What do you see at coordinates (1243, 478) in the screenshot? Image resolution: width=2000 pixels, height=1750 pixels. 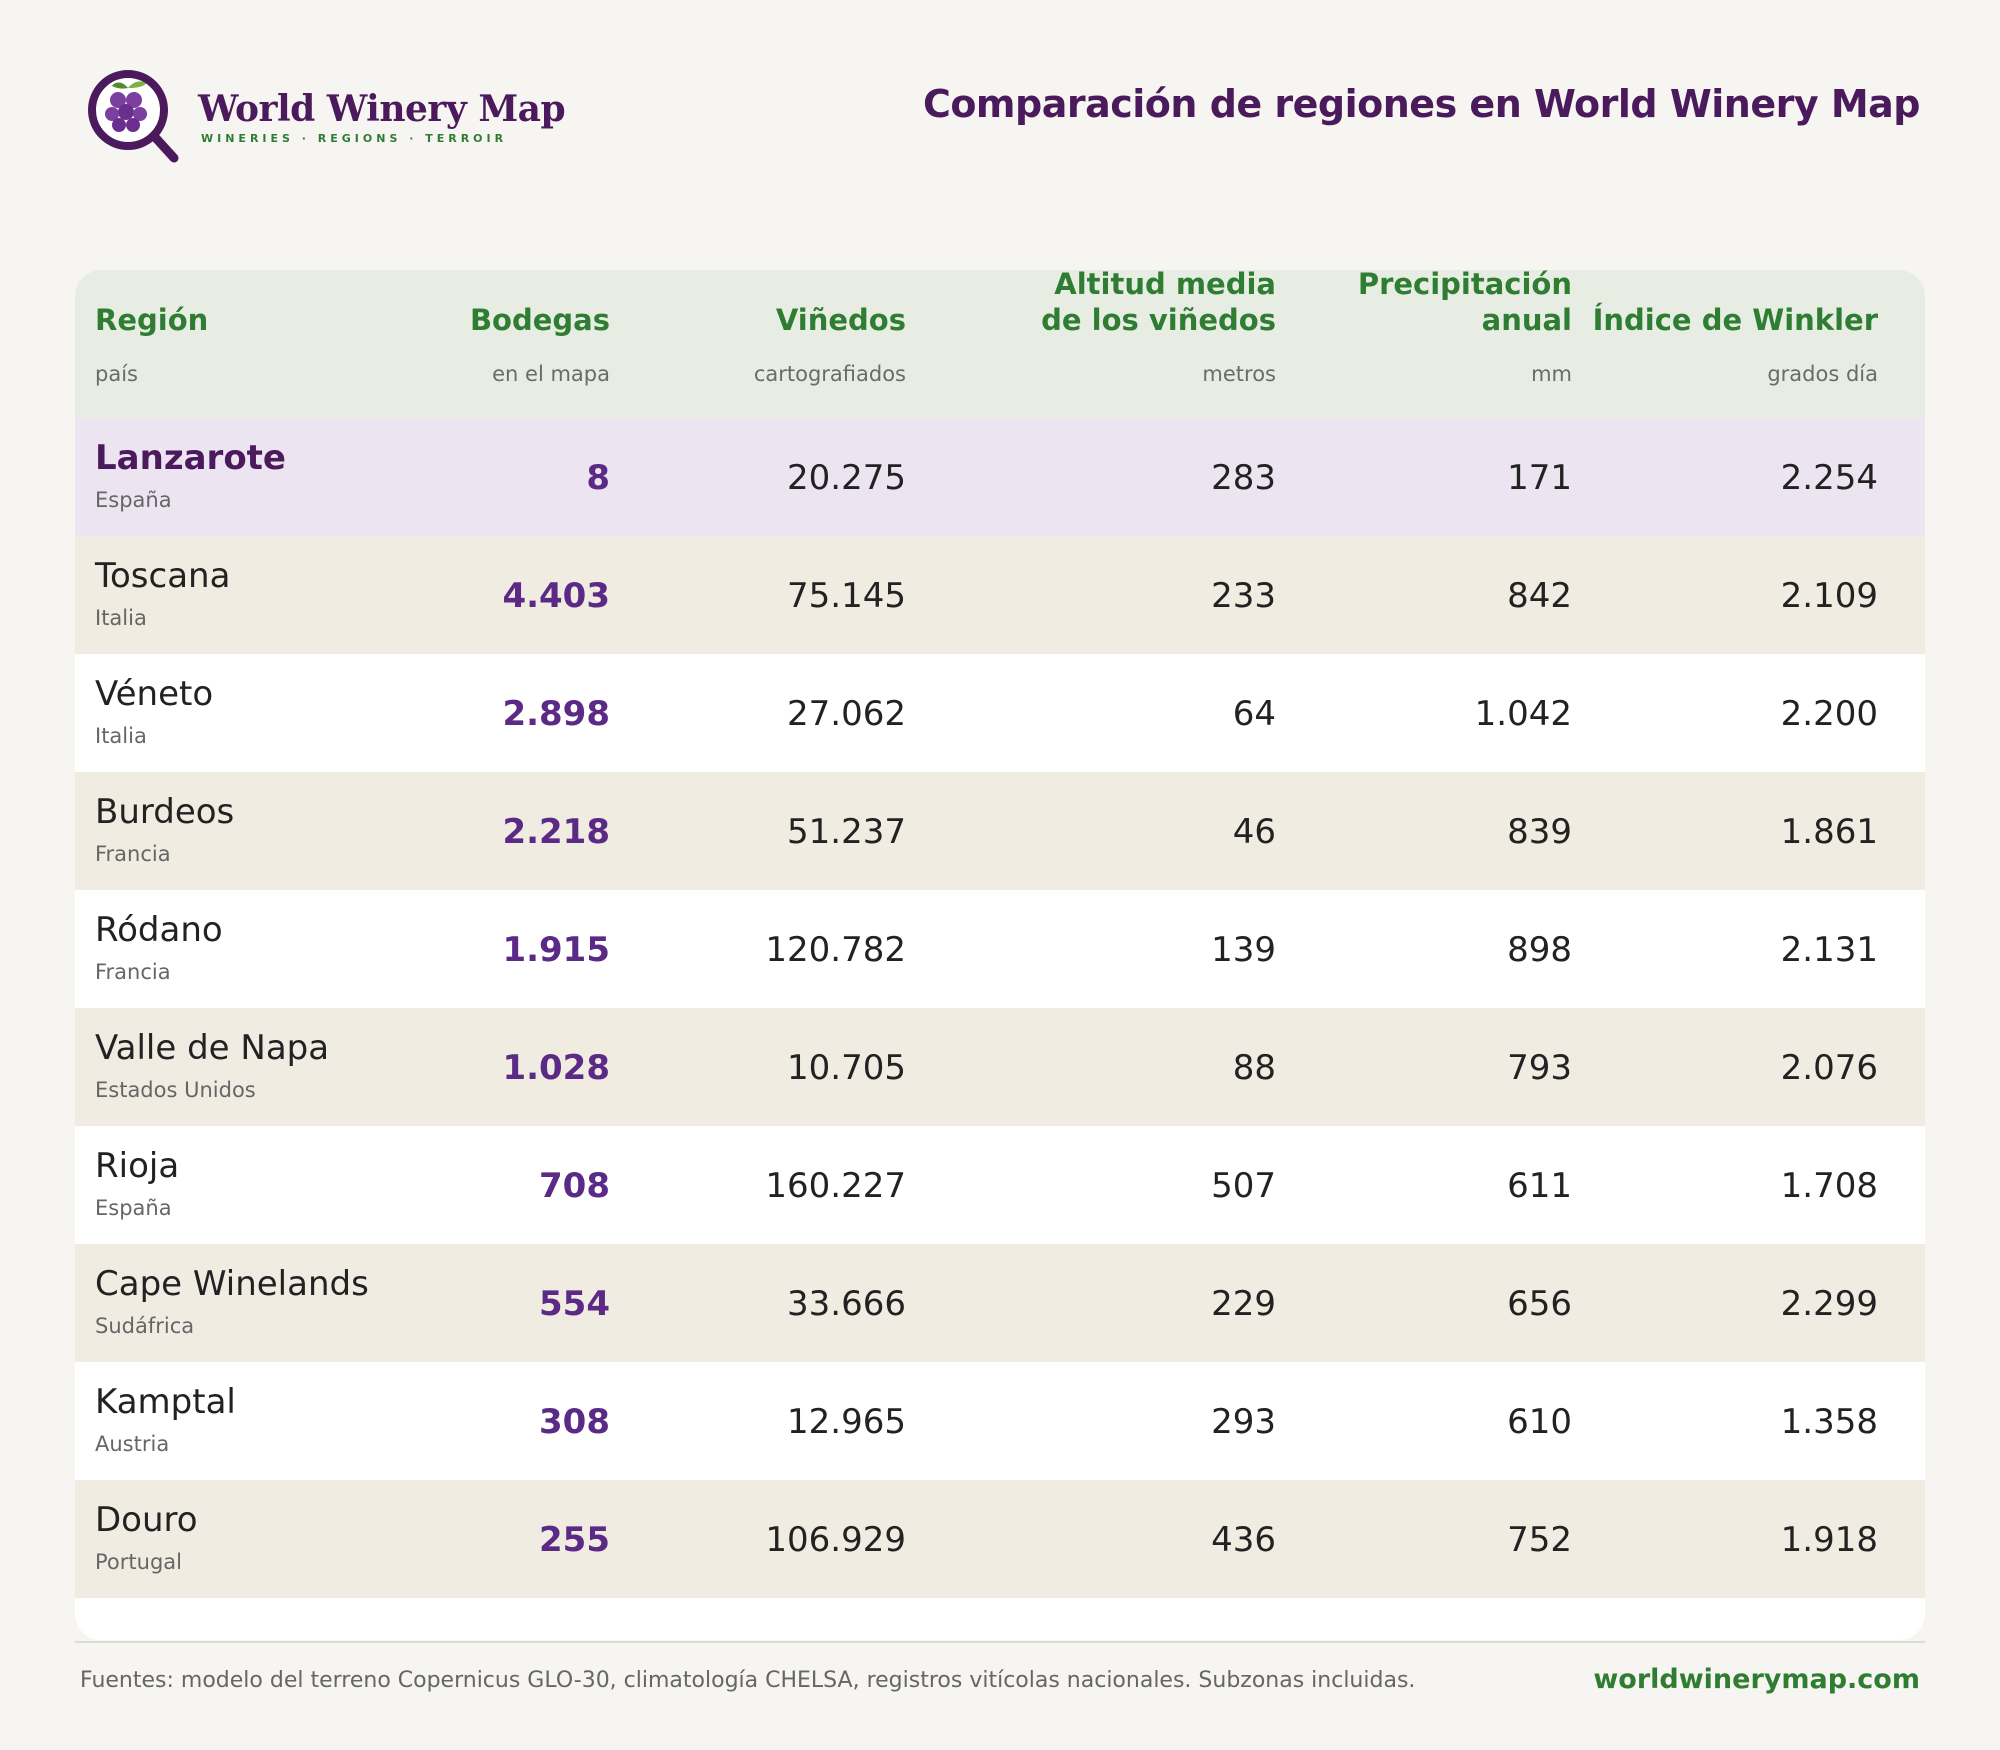 I see `altitud-value: 283` at bounding box center [1243, 478].